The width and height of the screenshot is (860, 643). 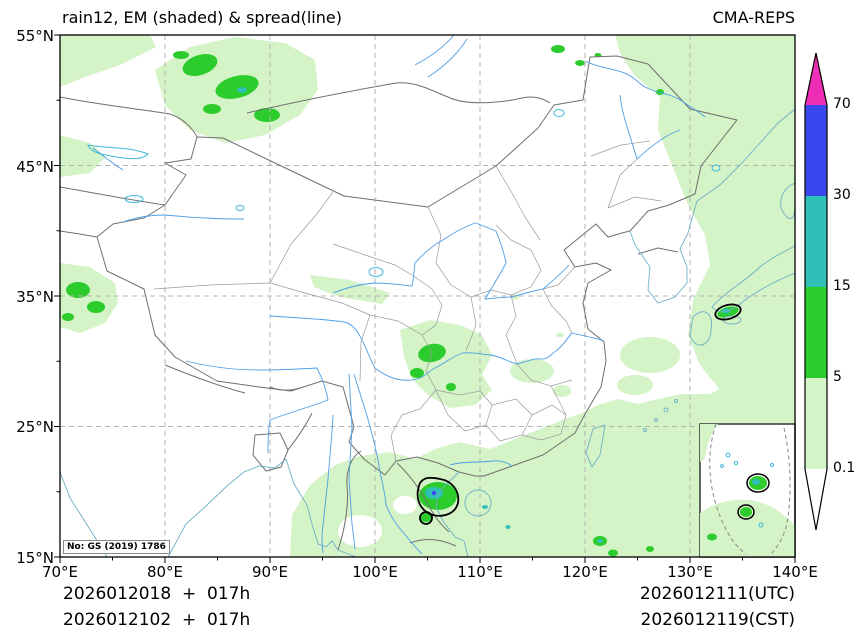 I want to click on colorbar-label-0.1: 0.1, so click(x=844, y=468).